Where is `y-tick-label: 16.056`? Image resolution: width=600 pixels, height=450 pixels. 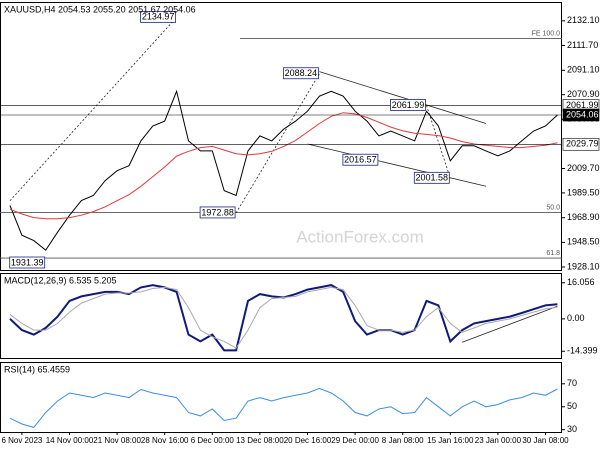
y-tick-label: 16.056 is located at coordinates (581, 282).